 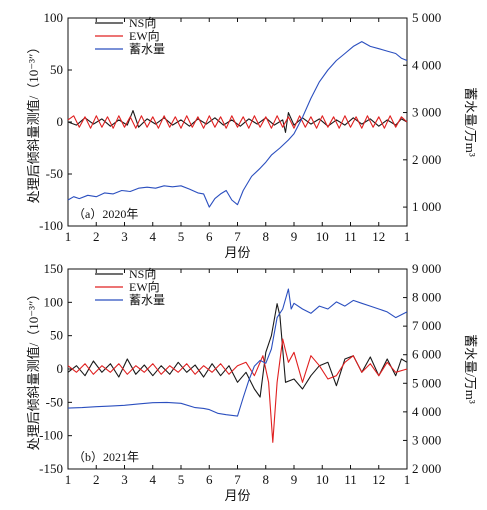 I want to click on y-right-tick-label: 9 000, so click(x=426, y=268).